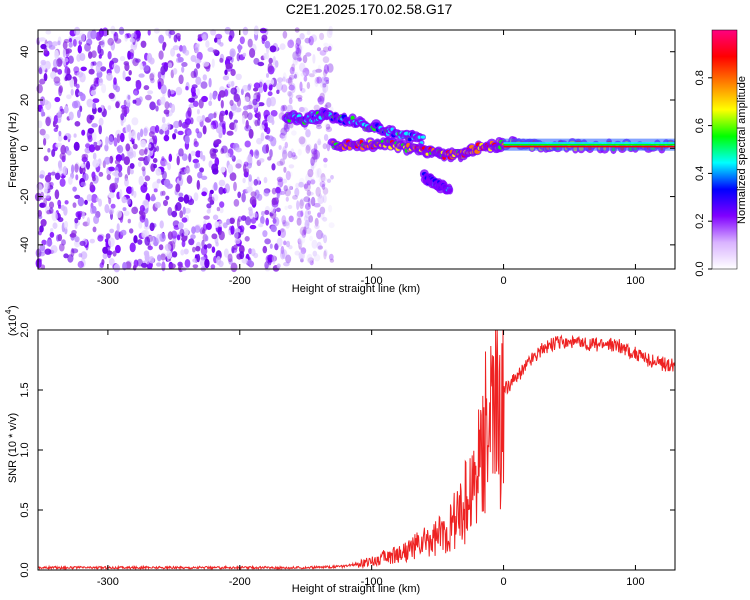 This screenshot has width=750, height=600. What do you see at coordinates (742, 150) in the screenshot?
I see `colorbar-label: Normalized spectral amplitude` at bounding box center [742, 150].